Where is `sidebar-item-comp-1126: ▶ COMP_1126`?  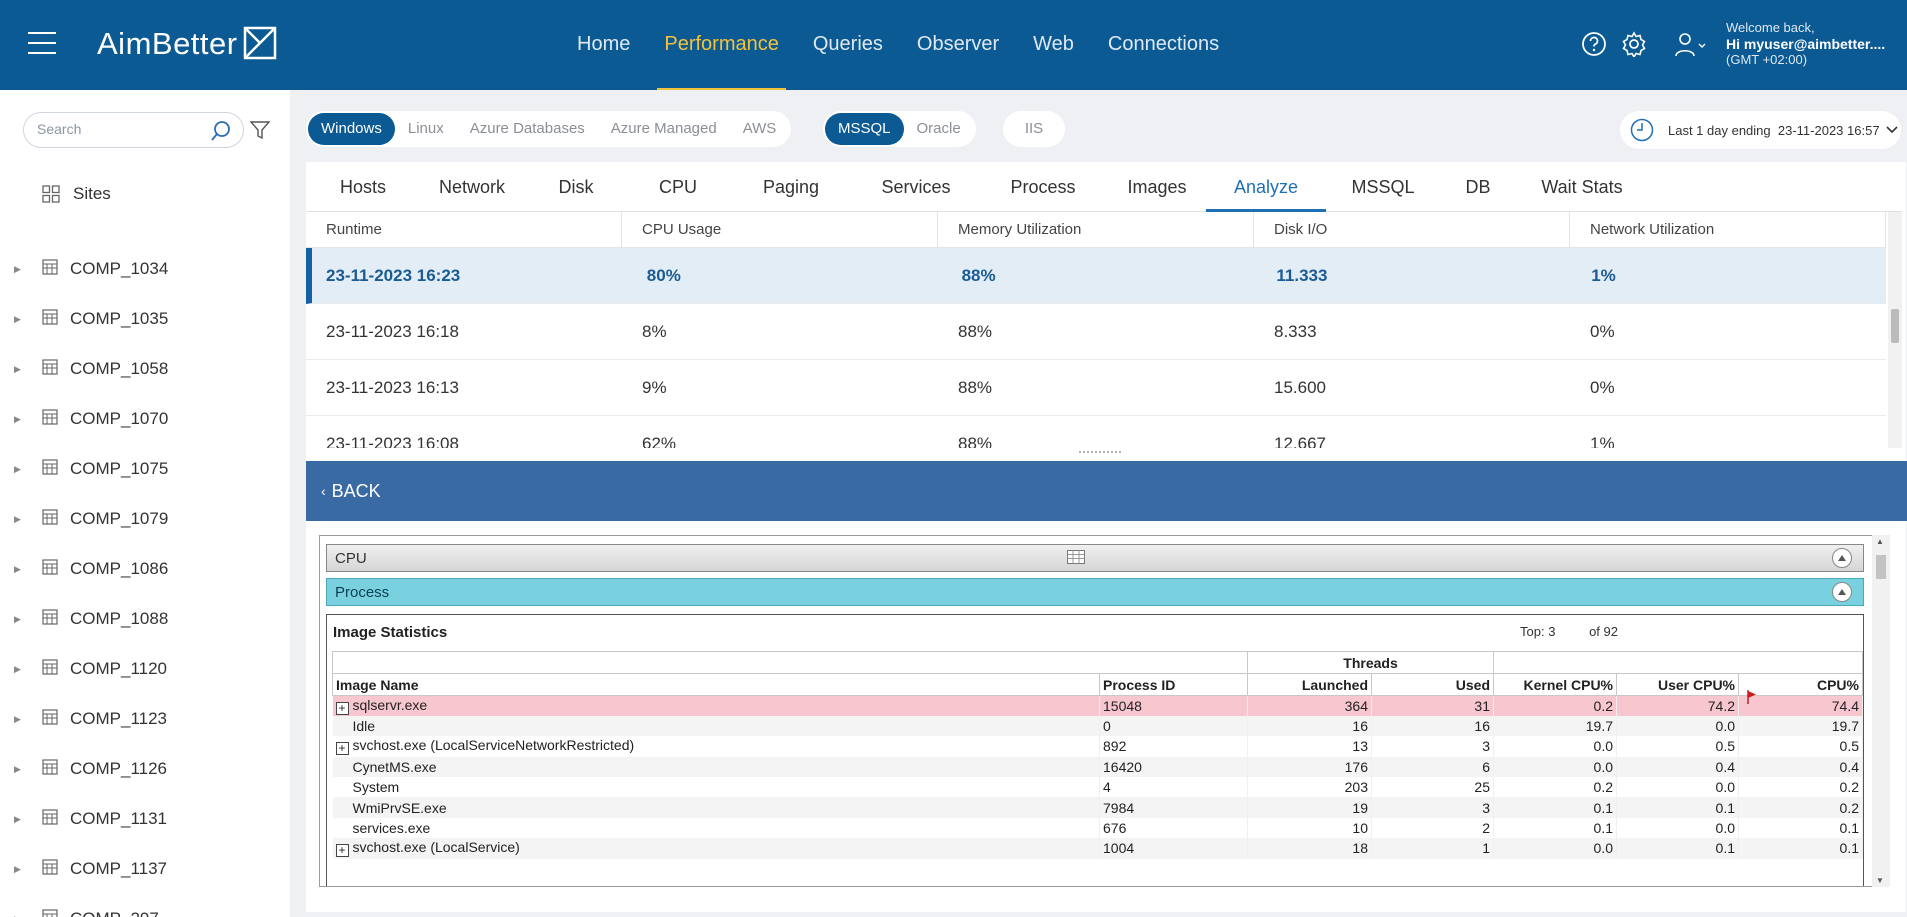
sidebar-item-comp-1126: ▶ COMP_1126 is located at coordinates (145, 769).